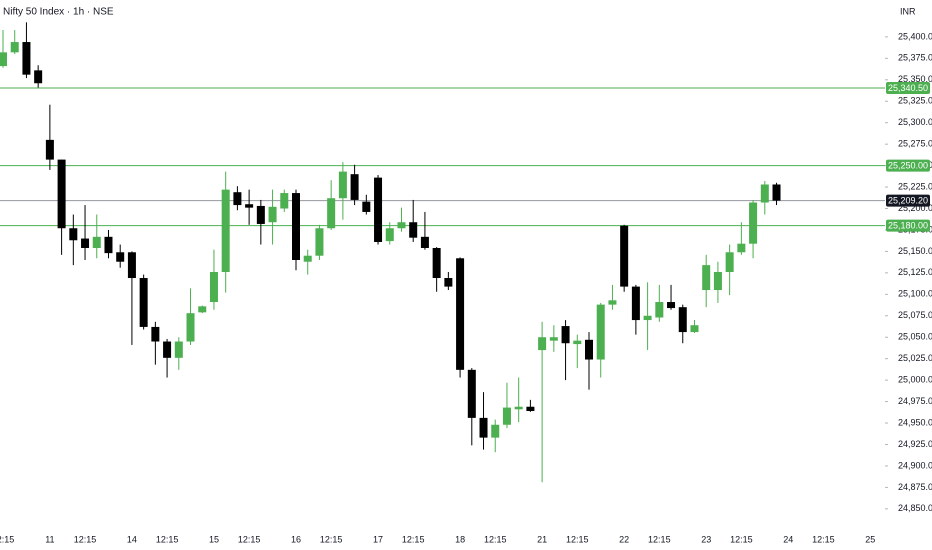 The width and height of the screenshot is (932, 550). I want to click on y-tick-label: 25,025.00, so click(915, 358).